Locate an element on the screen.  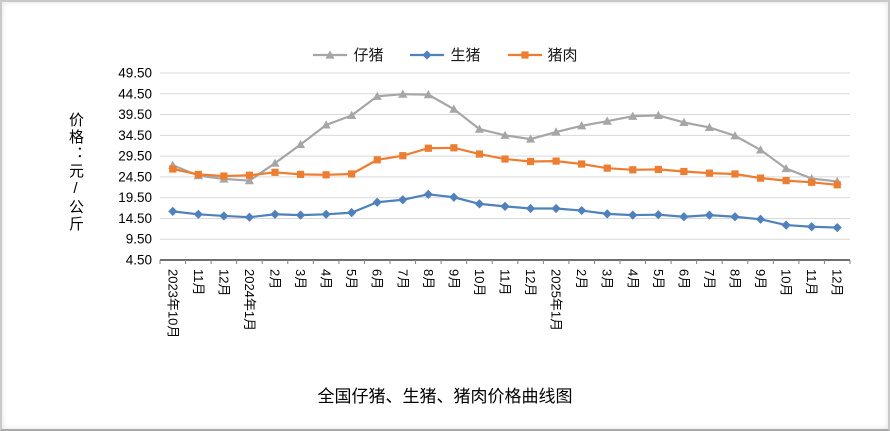
y-tick-label: 9.50 is located at coordinates (139, 239).